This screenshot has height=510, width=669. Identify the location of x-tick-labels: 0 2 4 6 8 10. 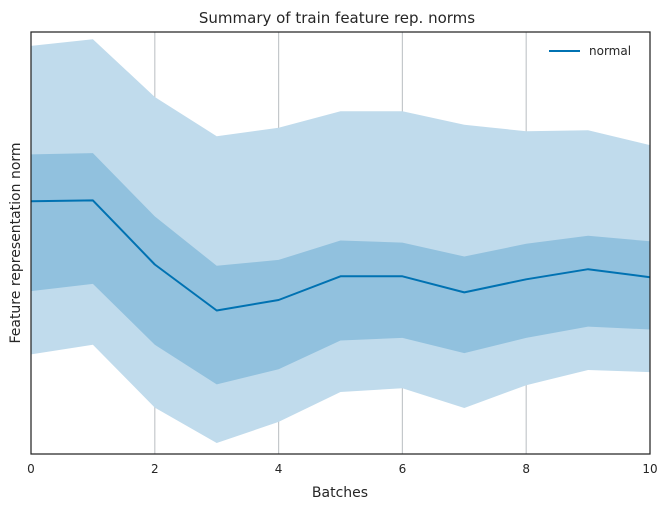
(342, 469).